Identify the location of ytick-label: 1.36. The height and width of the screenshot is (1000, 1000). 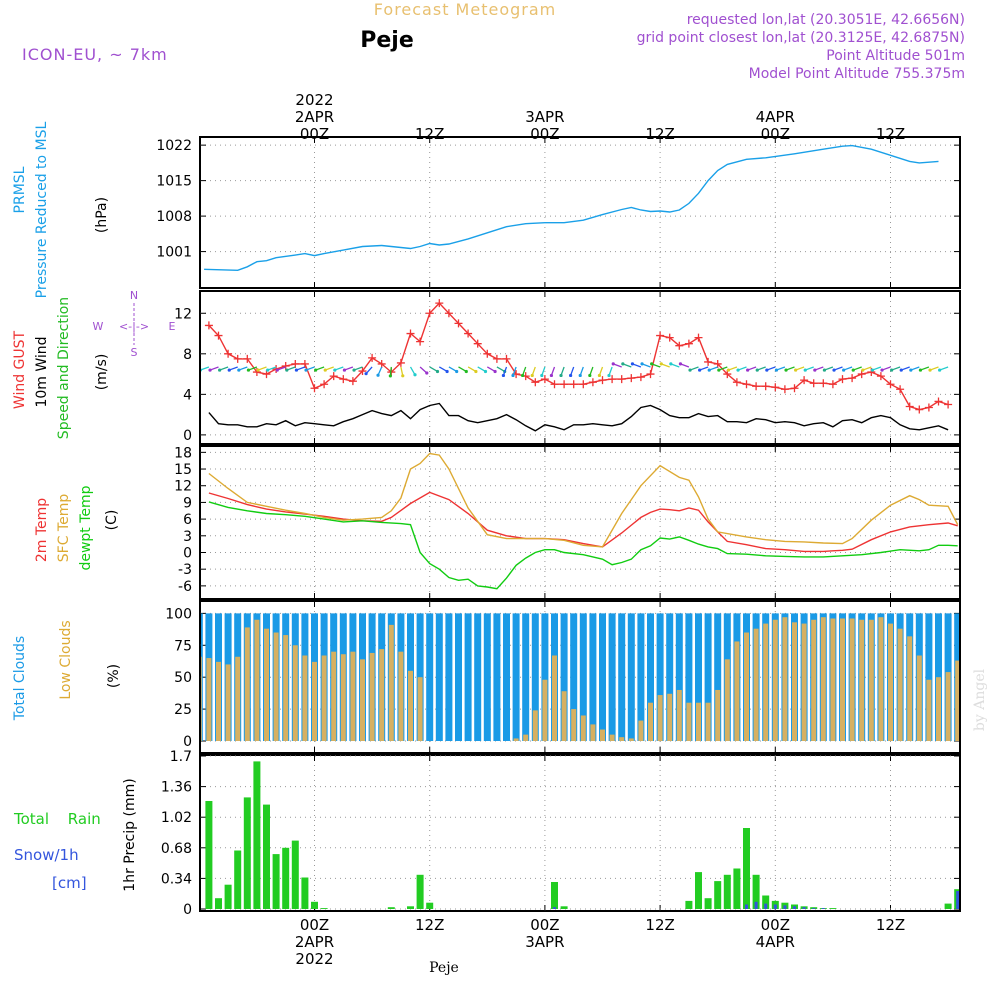
(176, 788).